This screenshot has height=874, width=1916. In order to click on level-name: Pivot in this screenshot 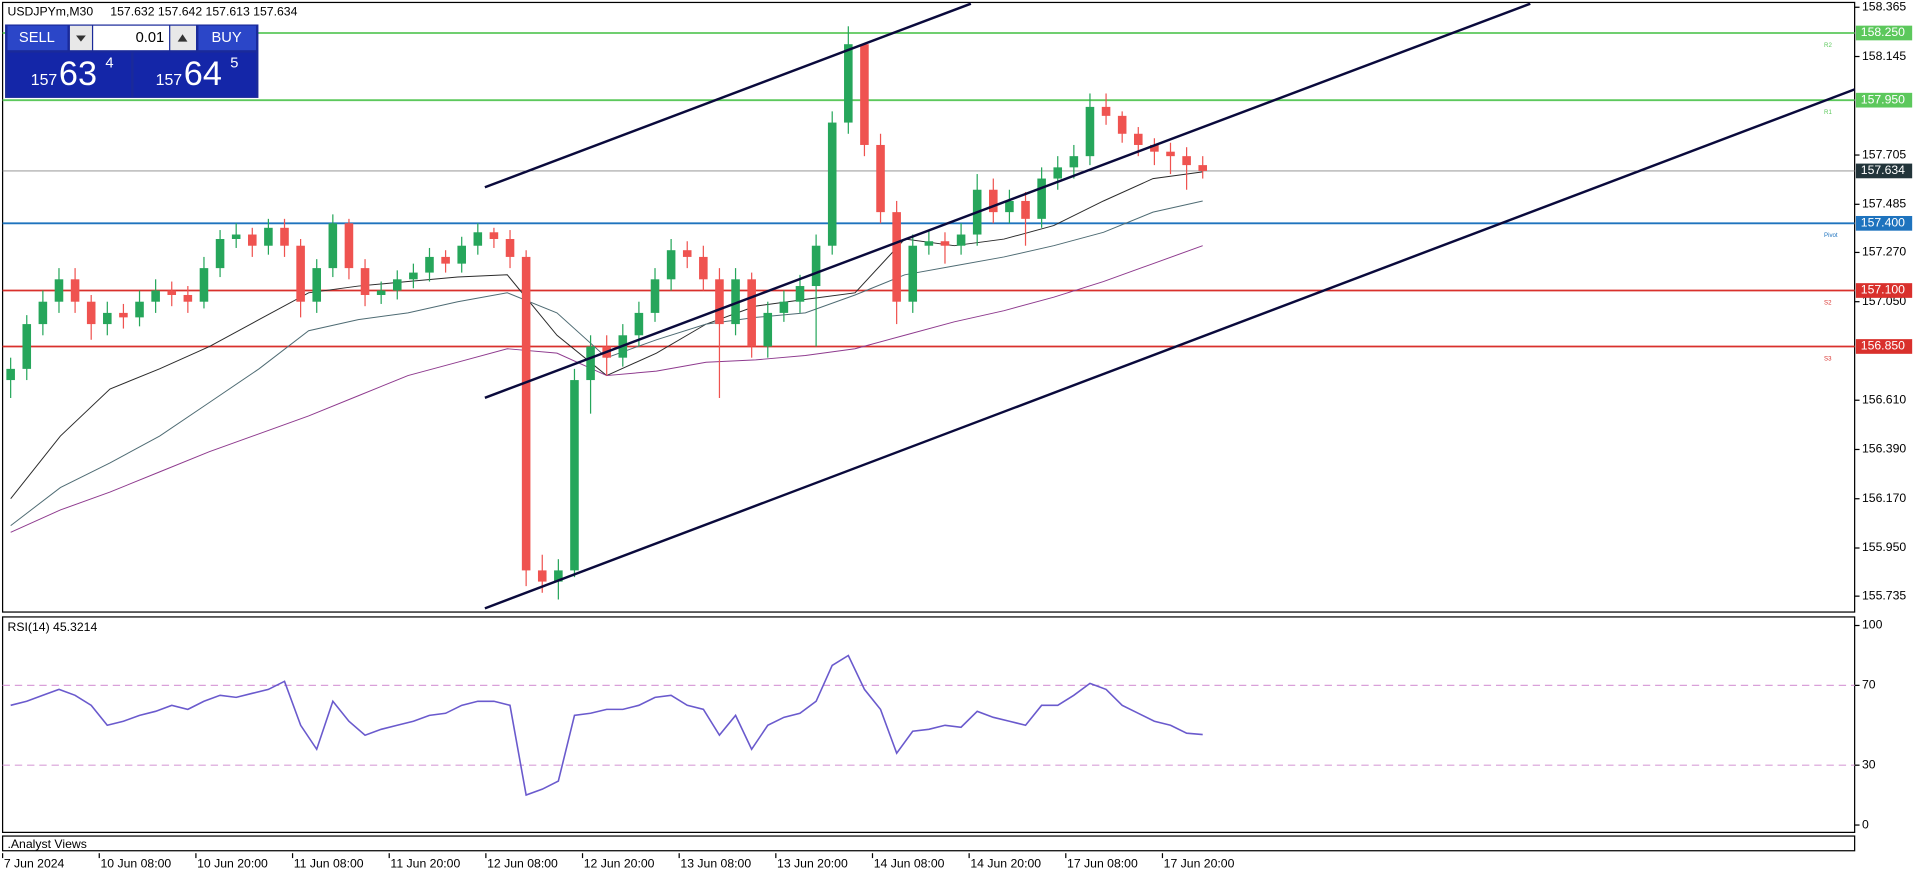, I will do `click(1831, 235)`.